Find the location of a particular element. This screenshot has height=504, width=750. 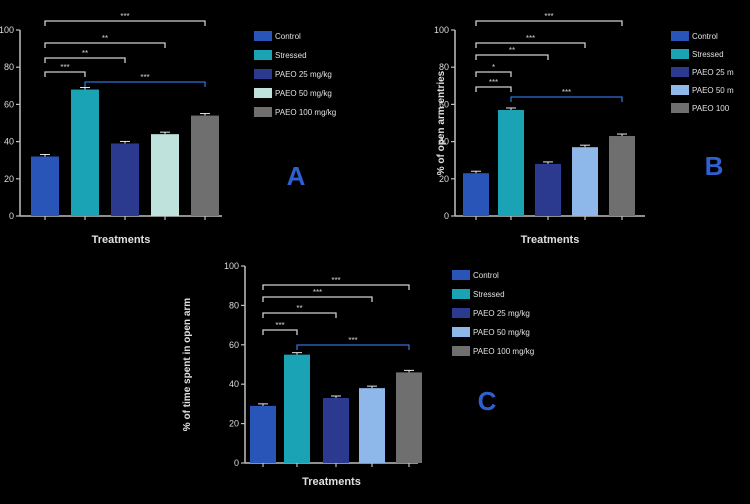

y-axis-label: % of time spent in open arm is located at coordinates (187, 364).